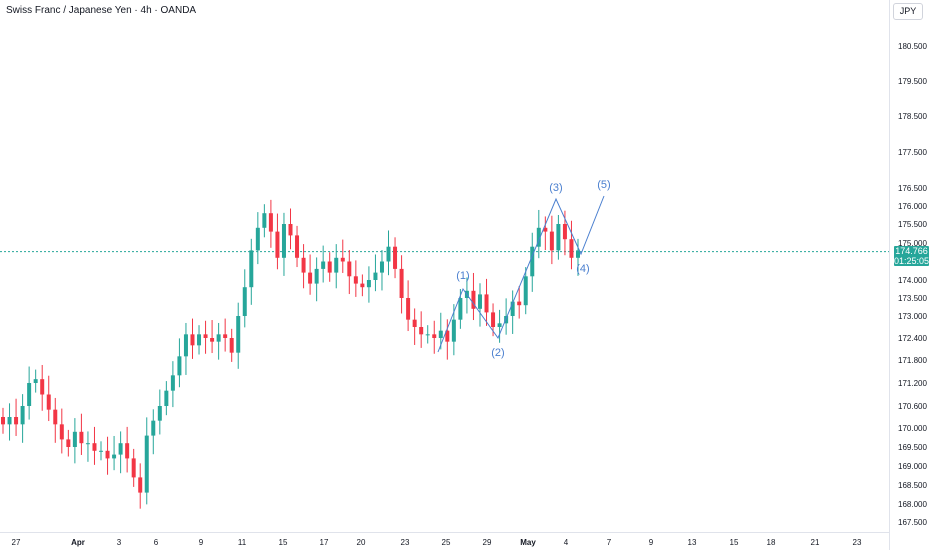  What do you see at coordinates (437, 542) in the screenshot?
I see `time-axis: 27 Apr 3 6 9 11 15 17 20 23 25 29 May 4 7 9 13 15 18 21 23` at bounding box center [437, 542].